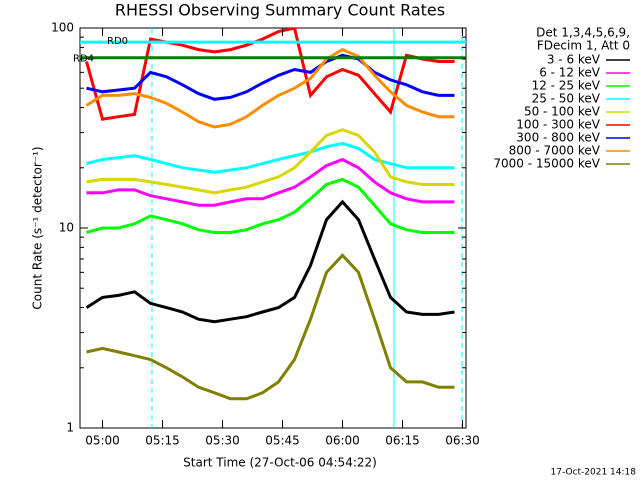 This screenshot has width=640, height=480. What do you see at coordinates (594, 473) in the screenshot?
I see `footer: 17-Oct-2021 14:18` at bounding box center [594, 473].